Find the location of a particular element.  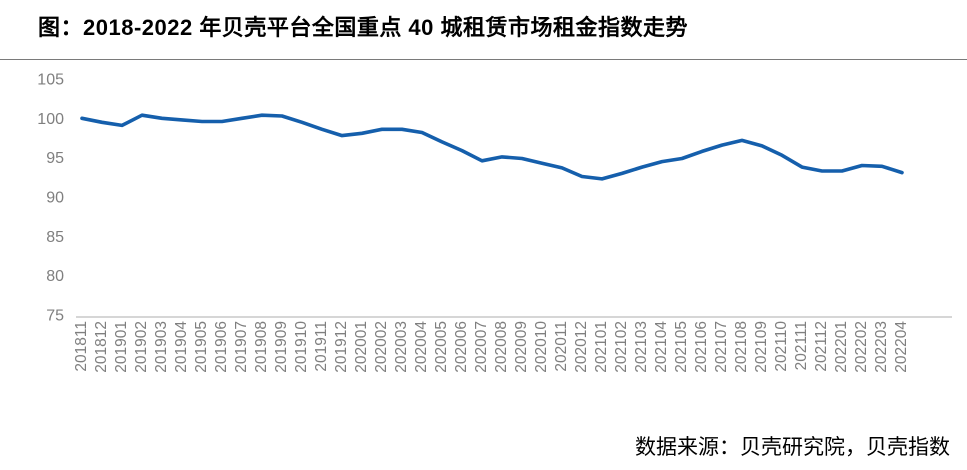

x-axis-tick-label: 202109 is located at coordinates (761, 347).